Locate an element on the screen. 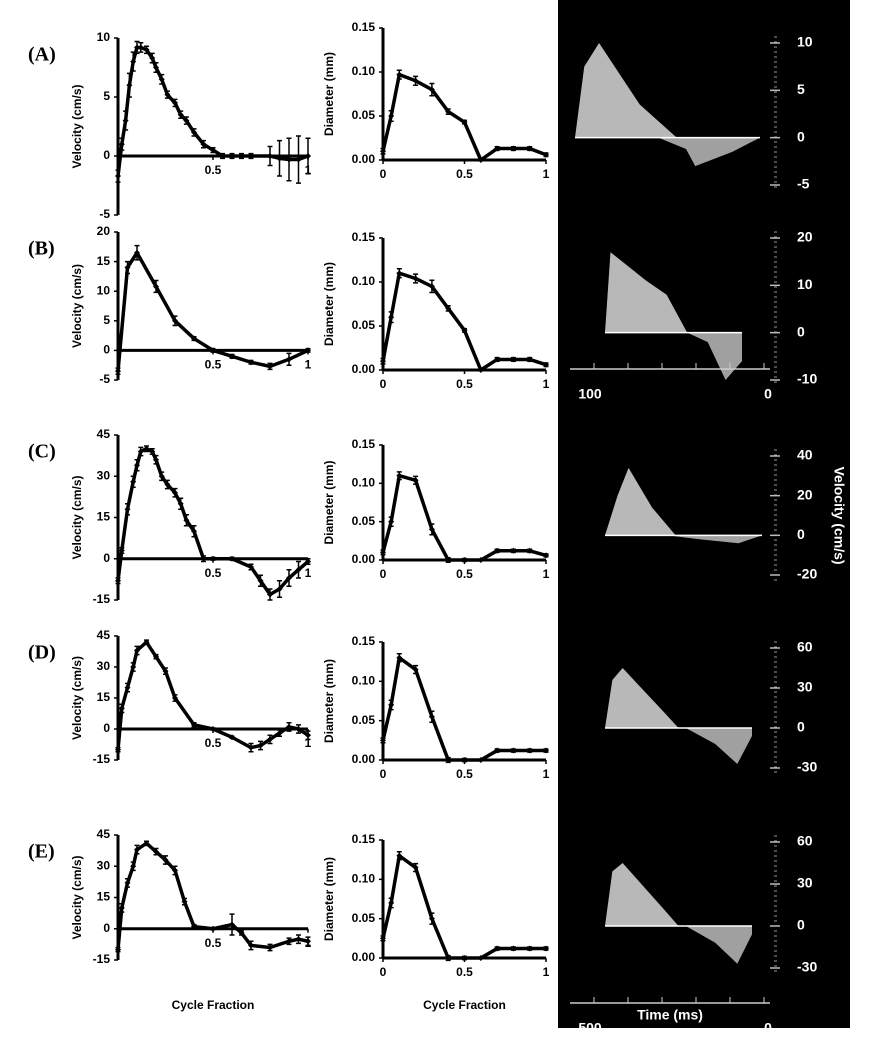  panel-label: (E) is located at coordinates (41, 852).